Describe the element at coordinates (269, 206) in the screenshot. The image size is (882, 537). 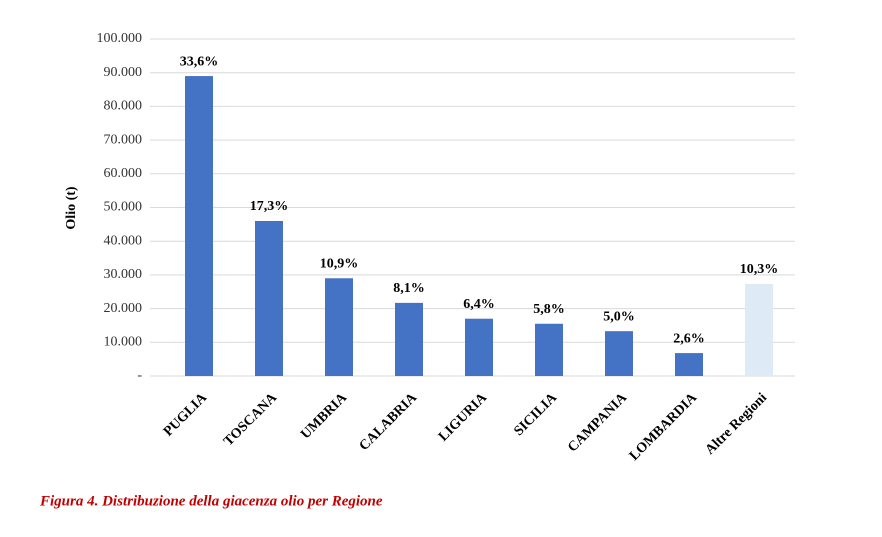
I see `data-label: 17,3%` at that location.